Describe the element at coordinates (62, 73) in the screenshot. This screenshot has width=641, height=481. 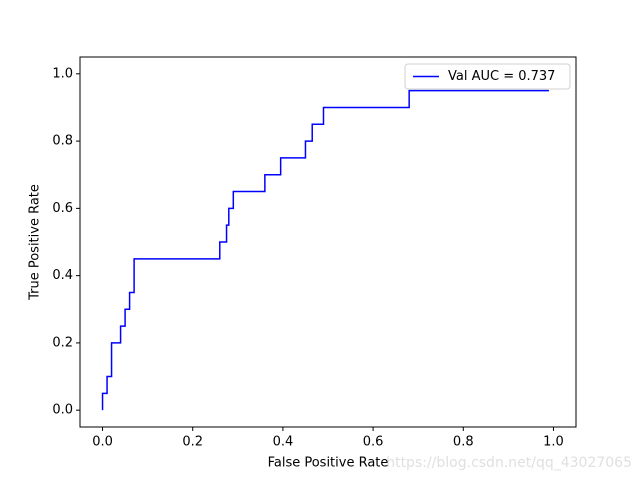
I see `y-tick-label: 1.0` at that location.